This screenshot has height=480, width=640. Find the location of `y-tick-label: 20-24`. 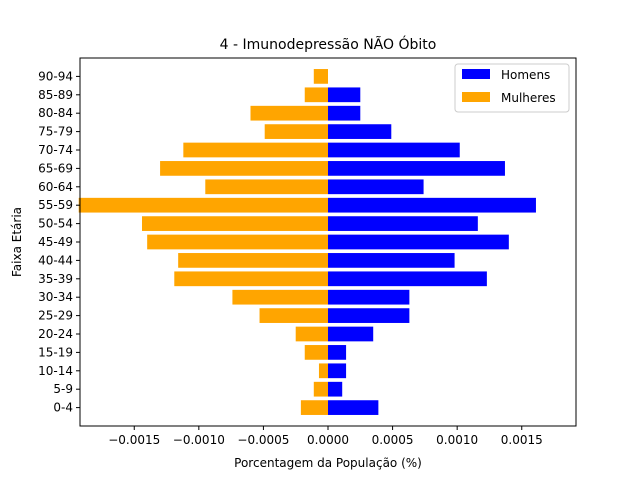

y-tick-label: 20-24 is located at coordinates (55, 334).